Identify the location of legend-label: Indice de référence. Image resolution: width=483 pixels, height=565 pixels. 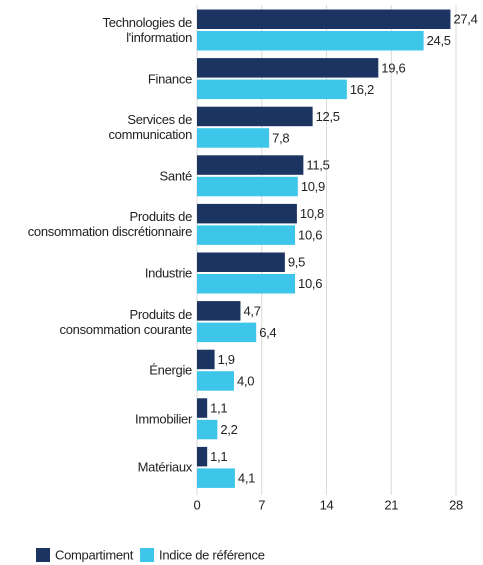
(212, 554).